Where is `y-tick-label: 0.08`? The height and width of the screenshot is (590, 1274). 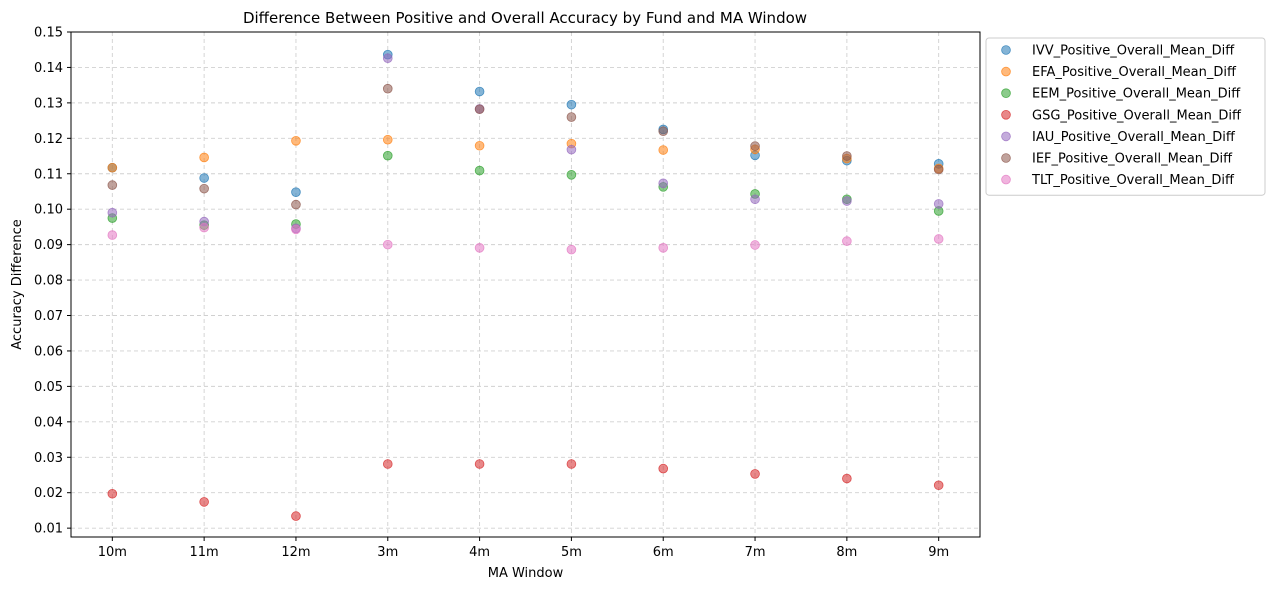 y-tick-label: 0.08 is located at coordinates (48, 281).